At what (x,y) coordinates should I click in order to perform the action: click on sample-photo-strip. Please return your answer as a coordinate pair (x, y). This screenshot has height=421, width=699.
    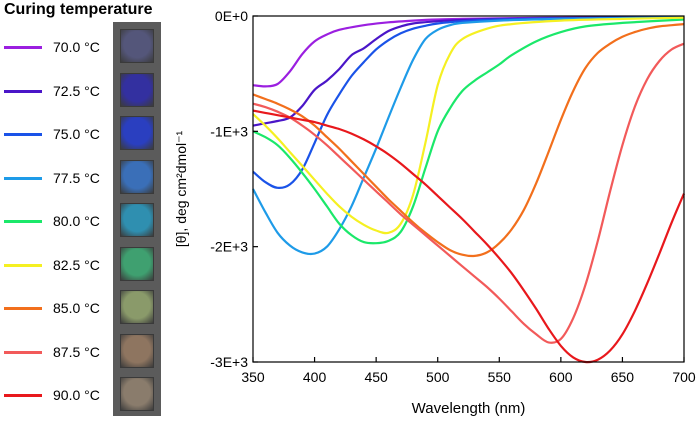
    Looking at the image, I should click on (137, 219).